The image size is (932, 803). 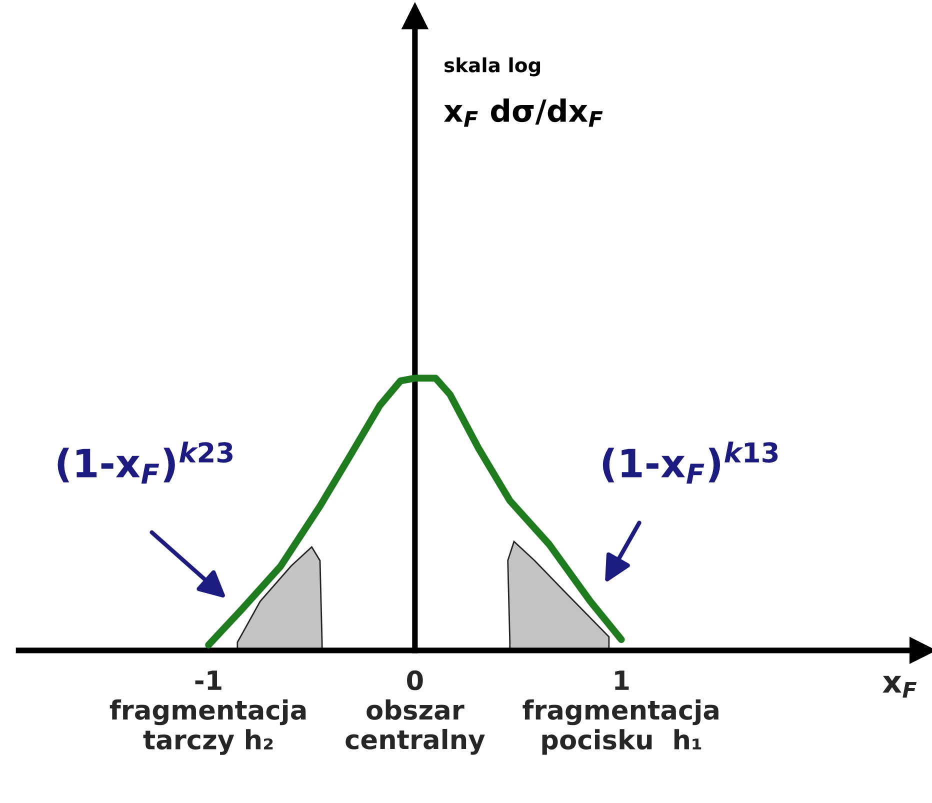 I want to click on x-tick-label: 1 fragmentacja pocisku h₁, so click(x=620, y=712).